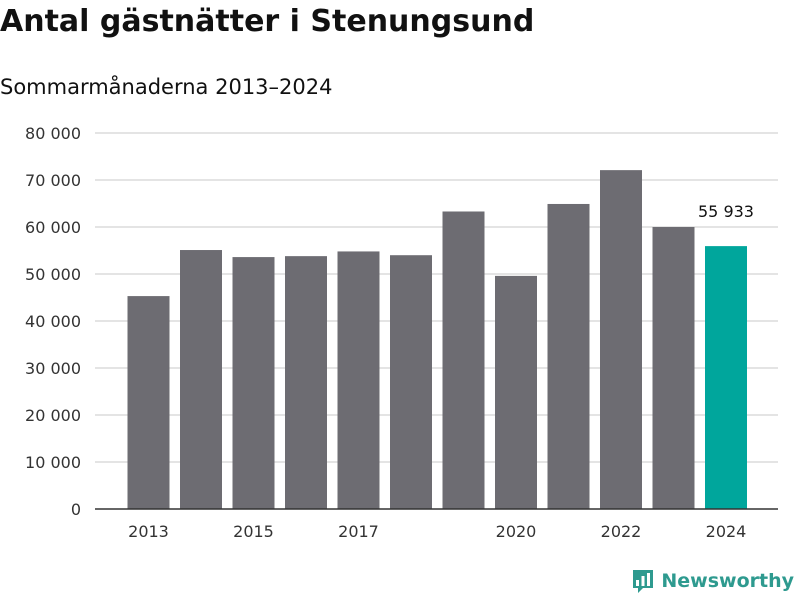 The height and width of the screenshot is (600, 800). Describe the element at coordinates (358, 531) in the screenshot. I see `x-tick-label: 2017` at that location.